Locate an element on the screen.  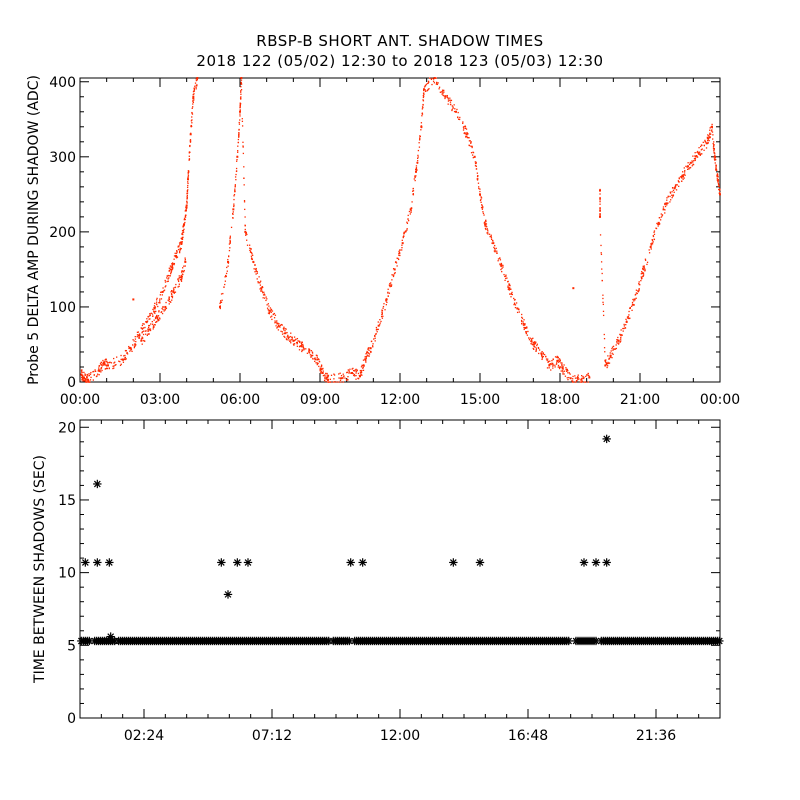
y-tick-label: 15 is located at coordinates (67, 501).